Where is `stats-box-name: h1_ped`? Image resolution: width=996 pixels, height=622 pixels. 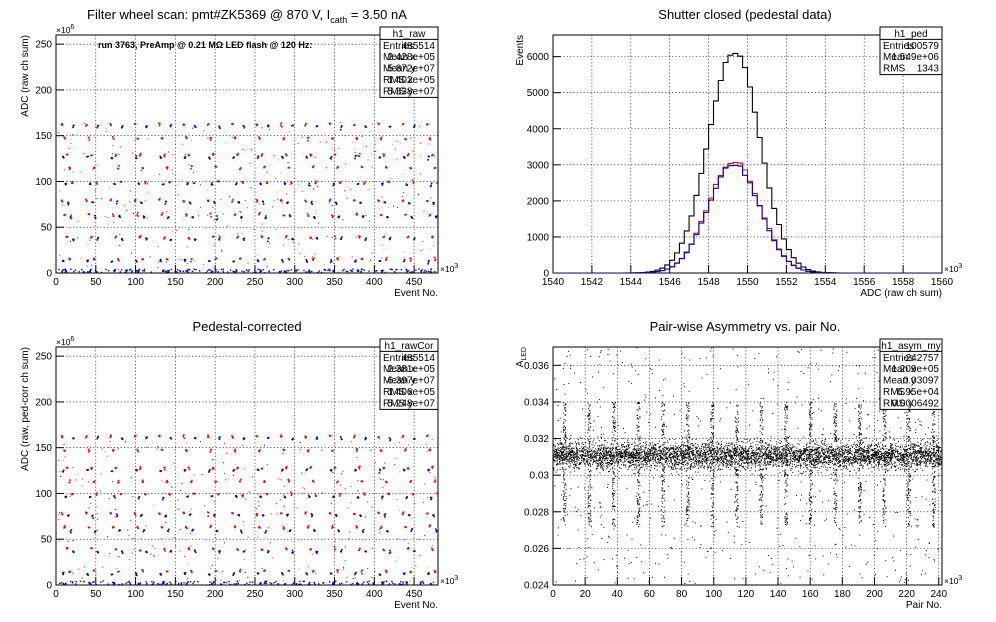 stats-box-name: h1_ped is located at coordinates (910, 34).